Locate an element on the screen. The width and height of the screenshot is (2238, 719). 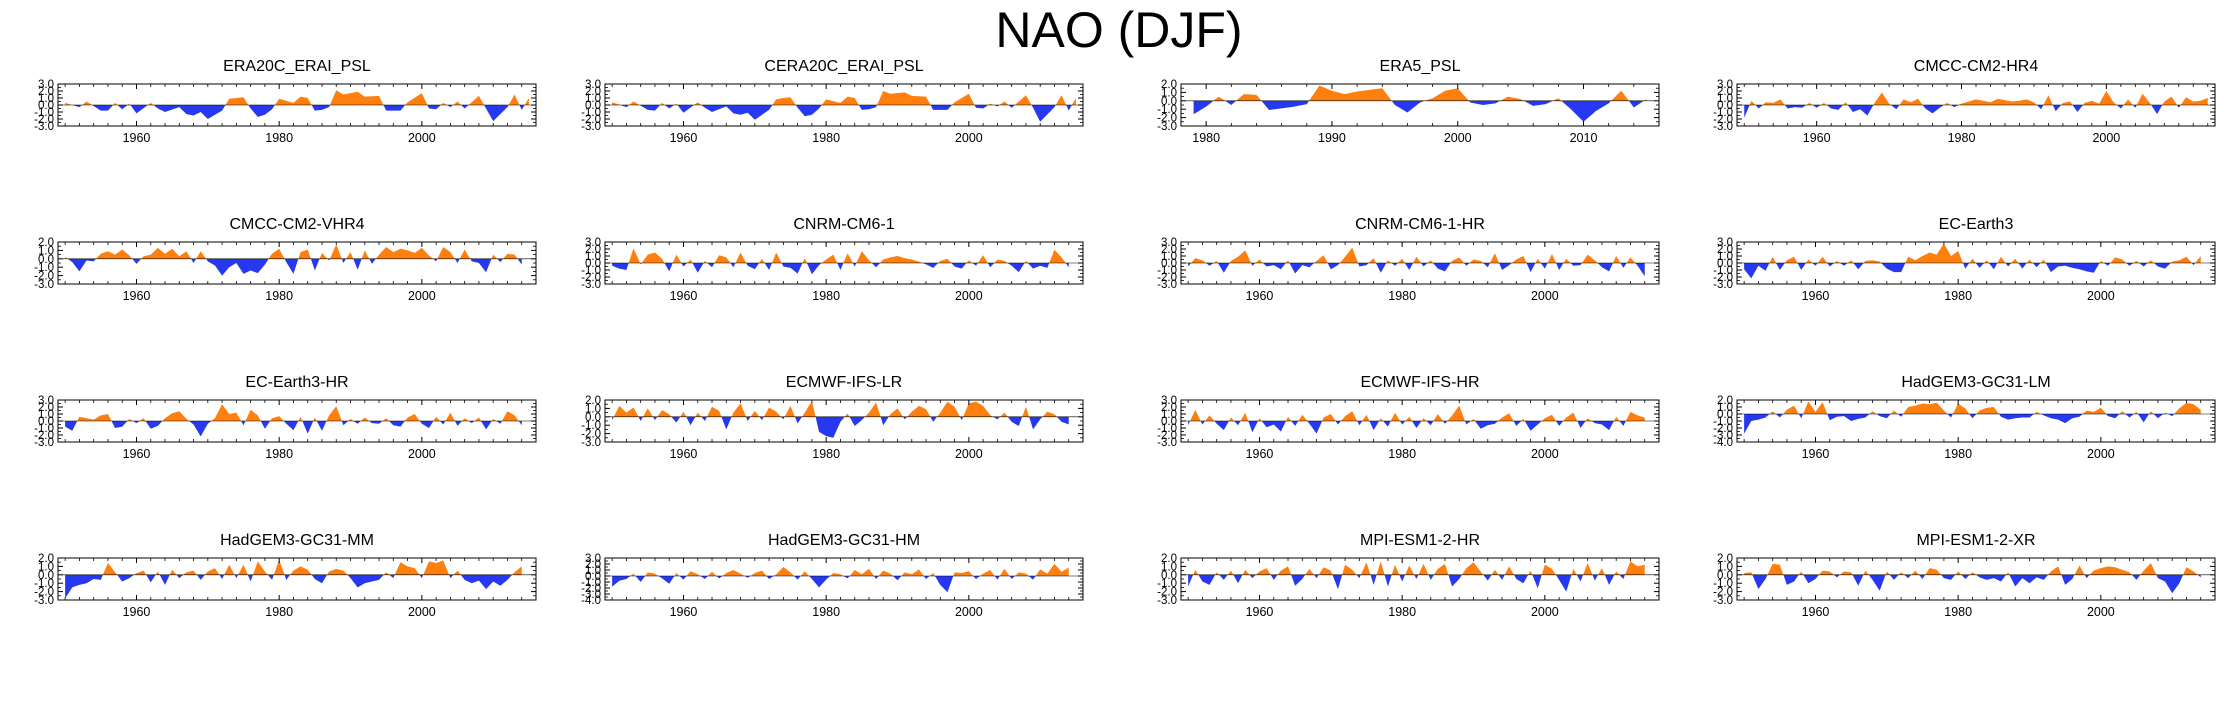
panel-title: EC-Earth3-HR is located at coordinates (296, 382).